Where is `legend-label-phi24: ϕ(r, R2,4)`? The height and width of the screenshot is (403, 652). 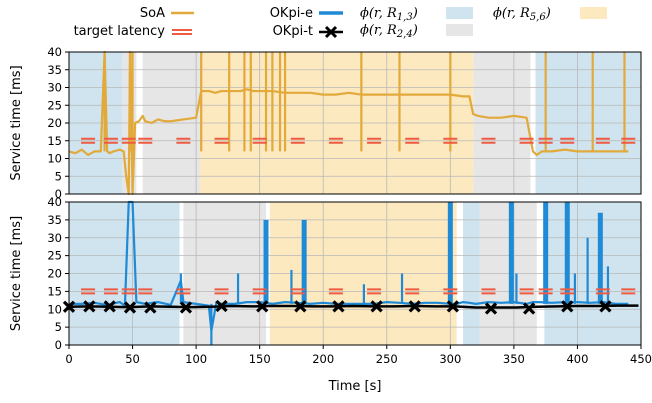 legend-label-phi24: ϕ(r, R2,4) is located at coordinates (389, 31).